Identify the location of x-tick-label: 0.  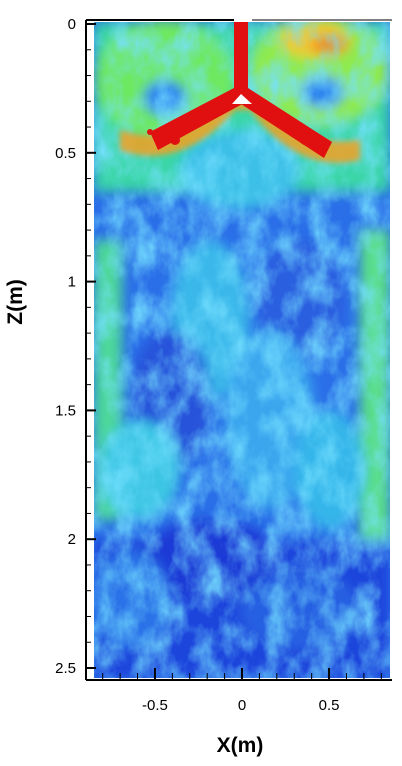
(242, 705).